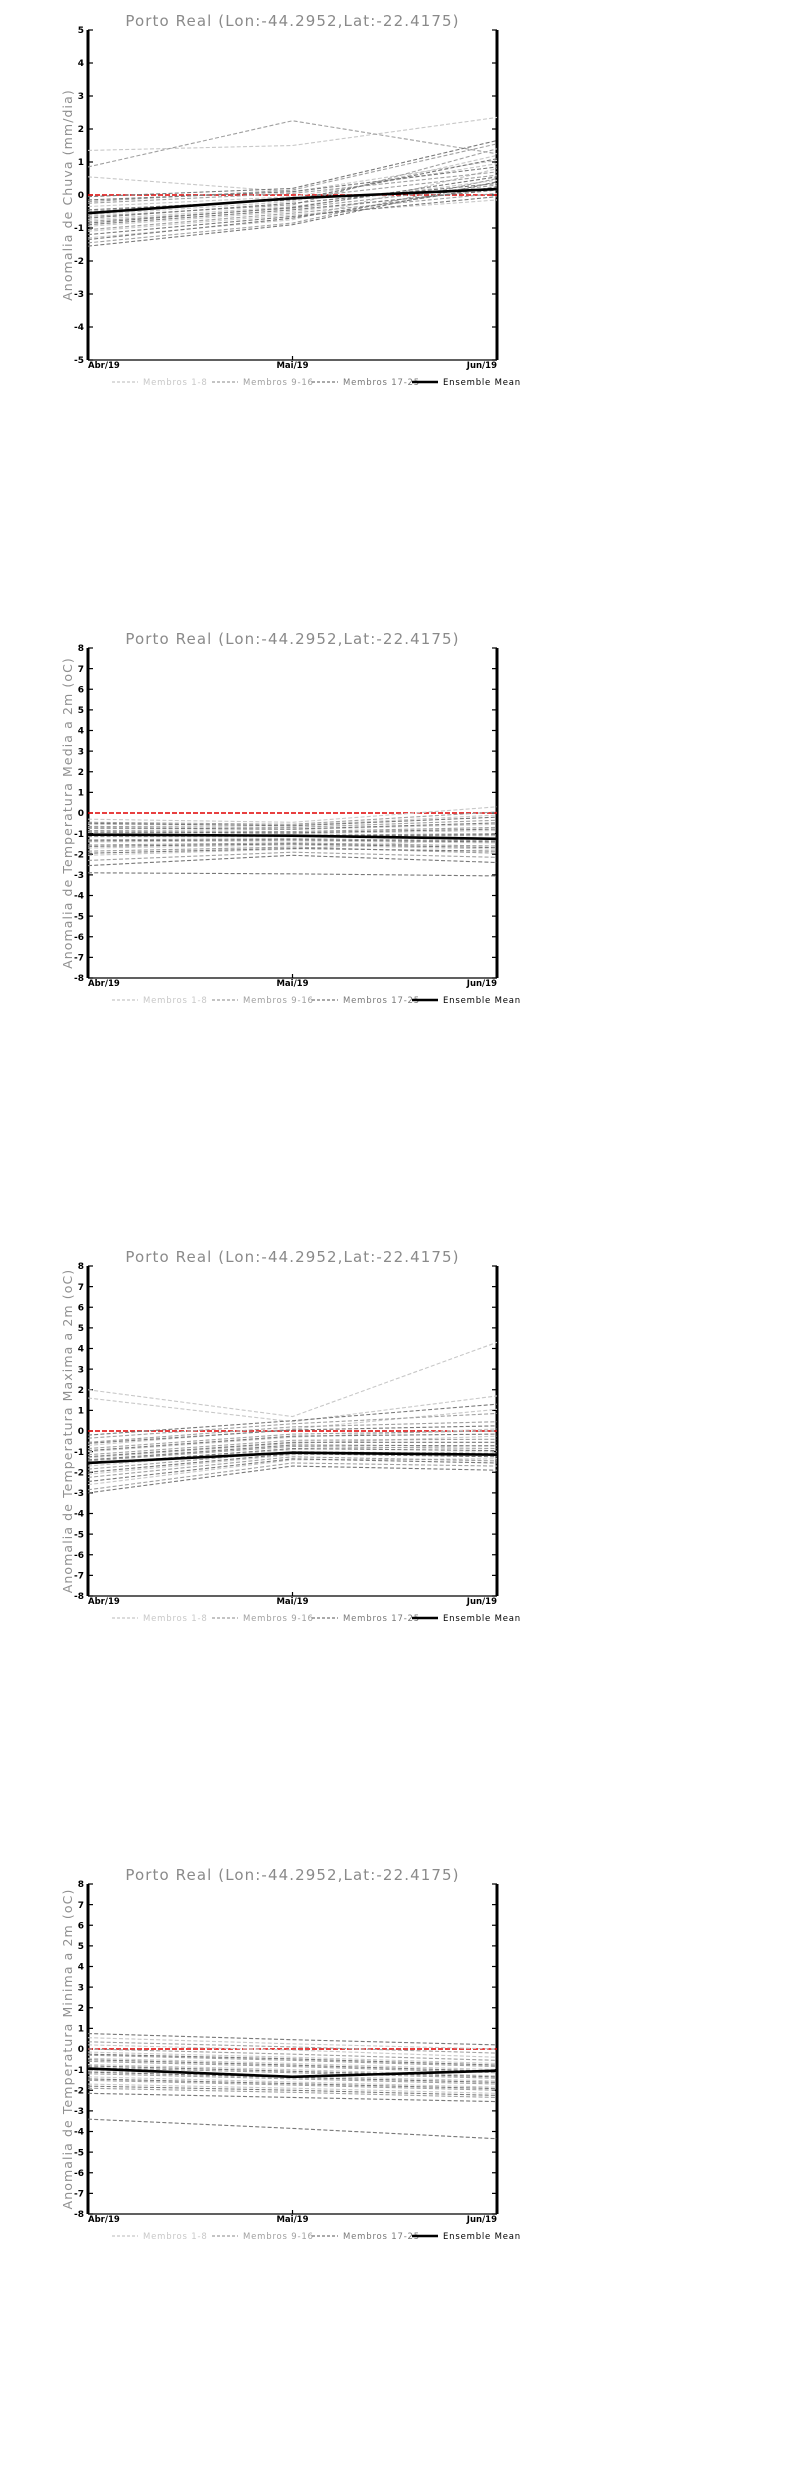 This screenshot has width=800, height=2472. Describe the element at coordinates (292, 366) in the screenshot. I see `x-tick-label: Mai/19` at that location.